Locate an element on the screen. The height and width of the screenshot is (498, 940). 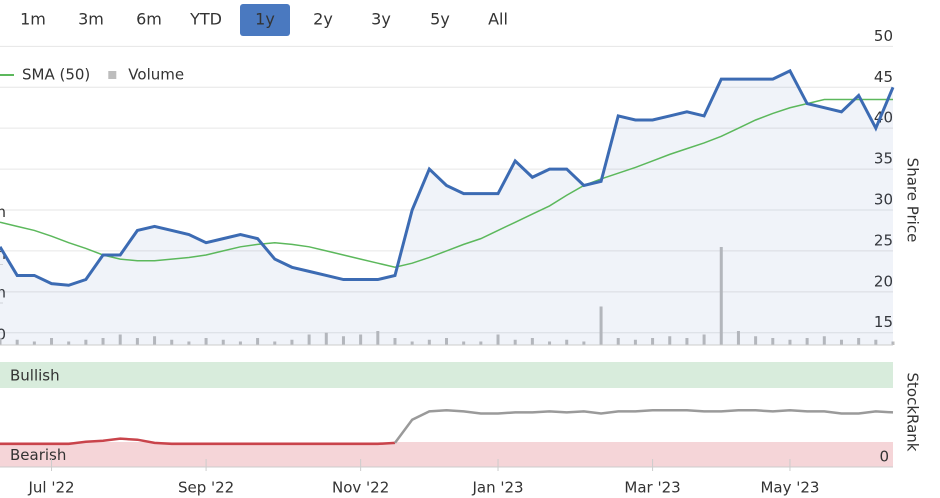
x-tick-label: Nov '22 is located at coordinates (360, 488).